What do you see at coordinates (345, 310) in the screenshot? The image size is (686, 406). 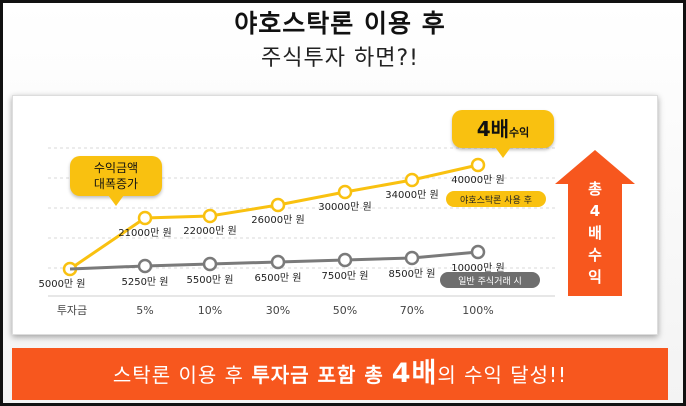 I see `x-tick-label: 50%` at bounding box center [345, 310].